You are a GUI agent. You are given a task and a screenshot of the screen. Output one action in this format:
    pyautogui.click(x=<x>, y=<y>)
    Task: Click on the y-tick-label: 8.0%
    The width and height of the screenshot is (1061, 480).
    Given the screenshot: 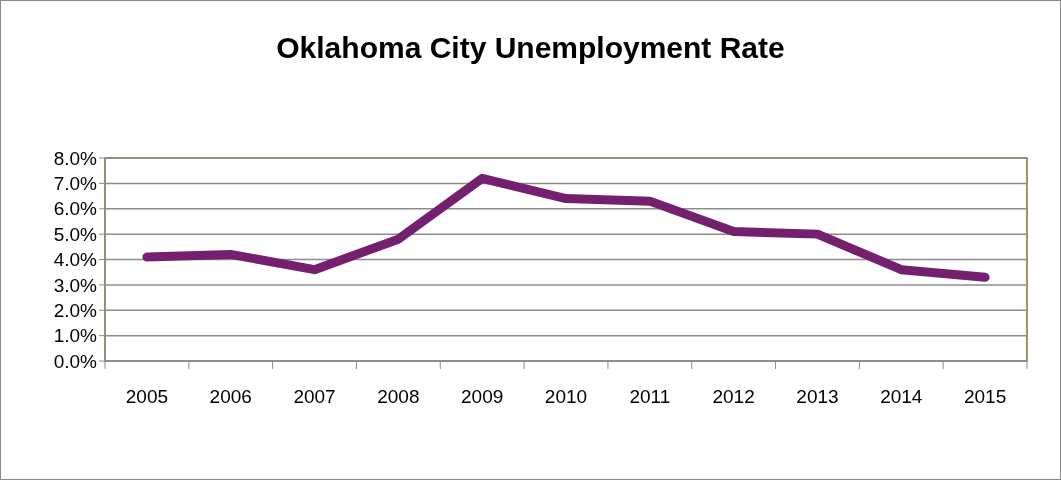 What is the action you would take?
    pyautogui.click(x=75, y=158)
    